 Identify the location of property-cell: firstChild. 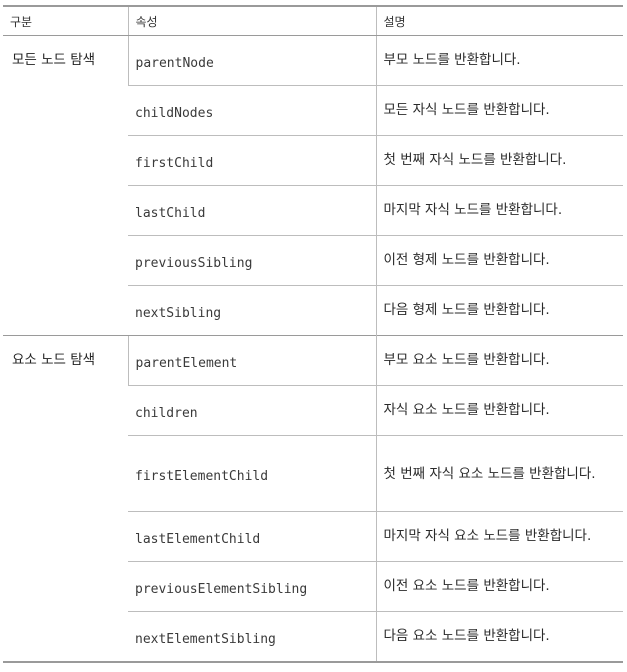
(252, 160).